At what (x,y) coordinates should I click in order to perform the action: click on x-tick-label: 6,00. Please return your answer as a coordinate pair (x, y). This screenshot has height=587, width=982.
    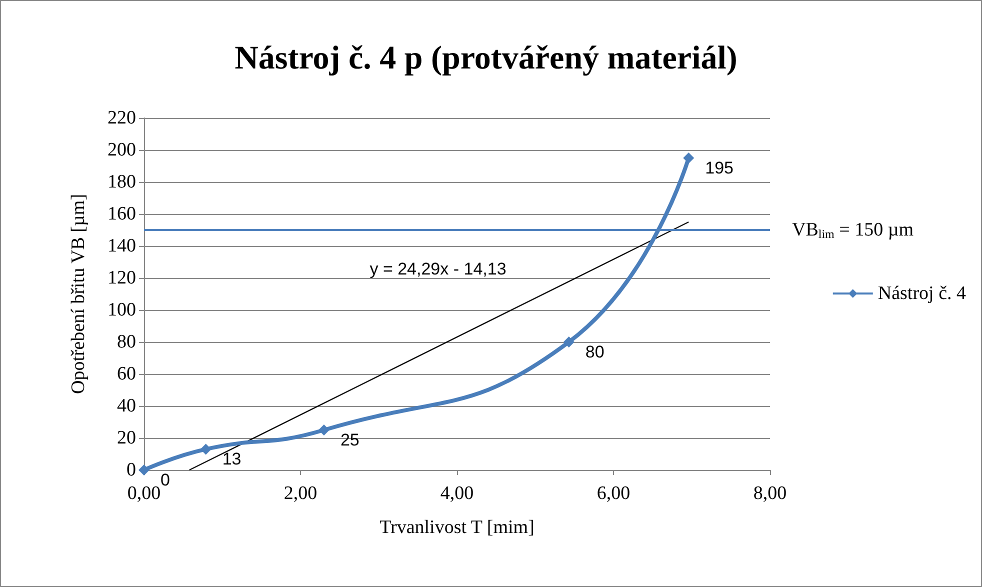
    Looking at the image, I should click on (613, 493).